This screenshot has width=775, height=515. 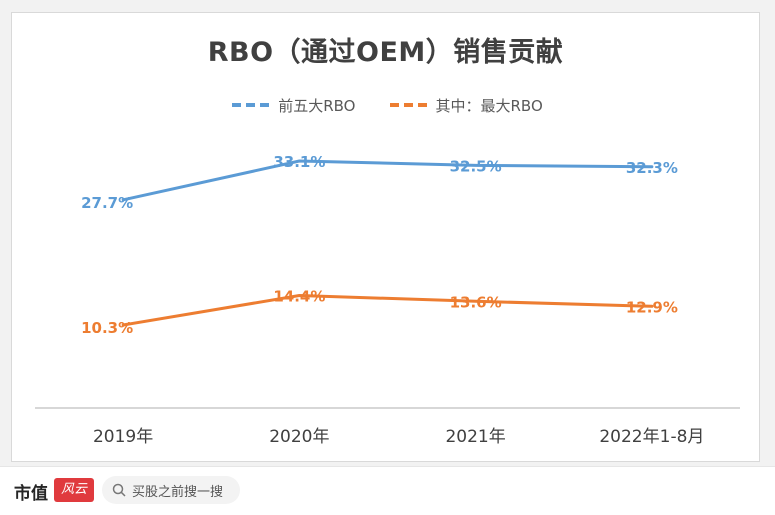 I want to click on data-label-series-1: 32.5%, so click(x=476, y=166).